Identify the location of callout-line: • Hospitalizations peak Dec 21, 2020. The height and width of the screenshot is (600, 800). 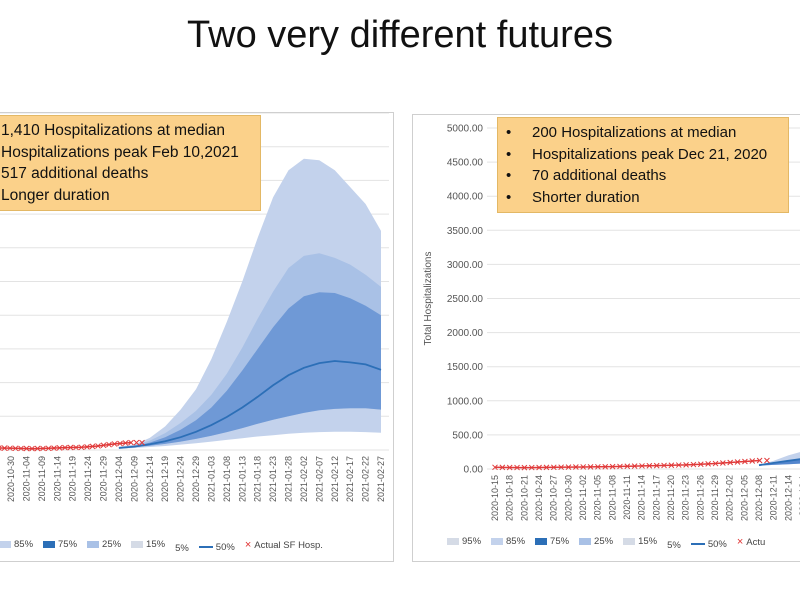
(647, 155).